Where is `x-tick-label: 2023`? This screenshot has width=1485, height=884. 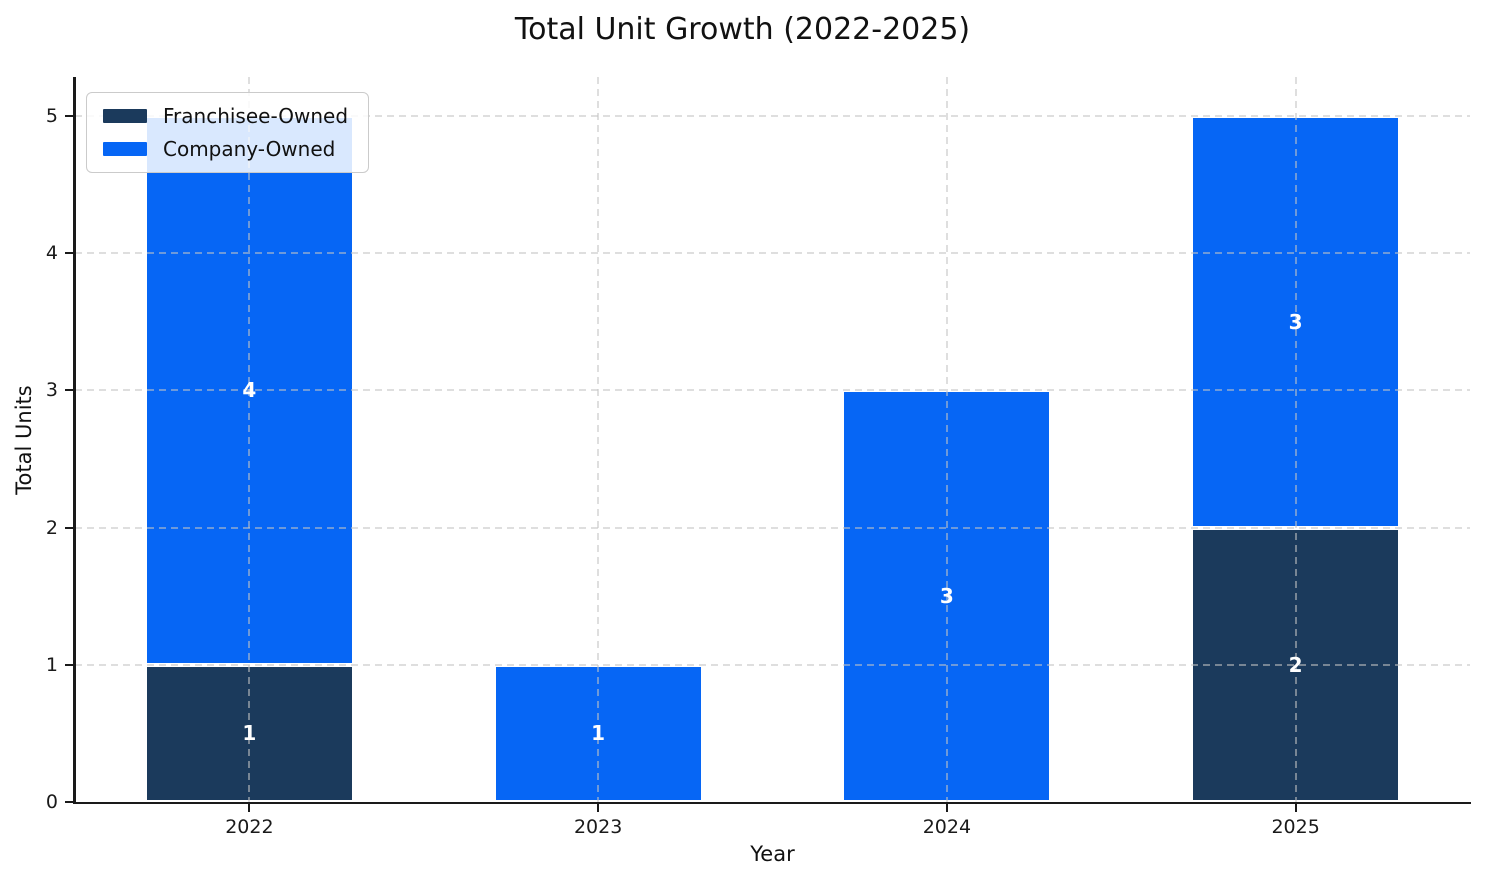 x-tick-label: 2023 is located at coordinates (598, 827).